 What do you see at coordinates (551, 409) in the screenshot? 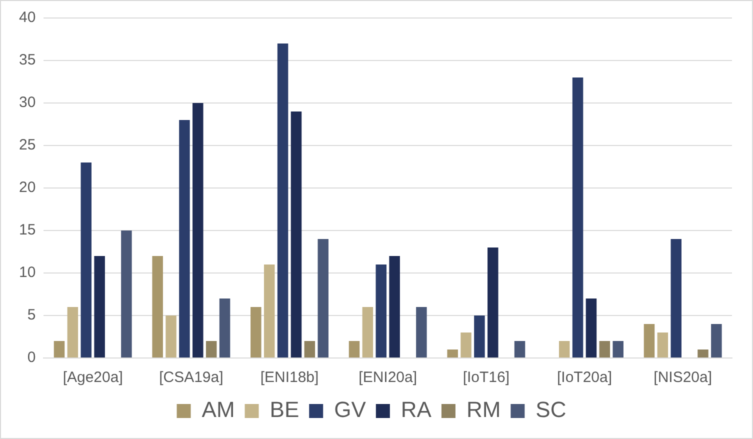
I see `legend-label: SC` at bounding box center [551, 409].